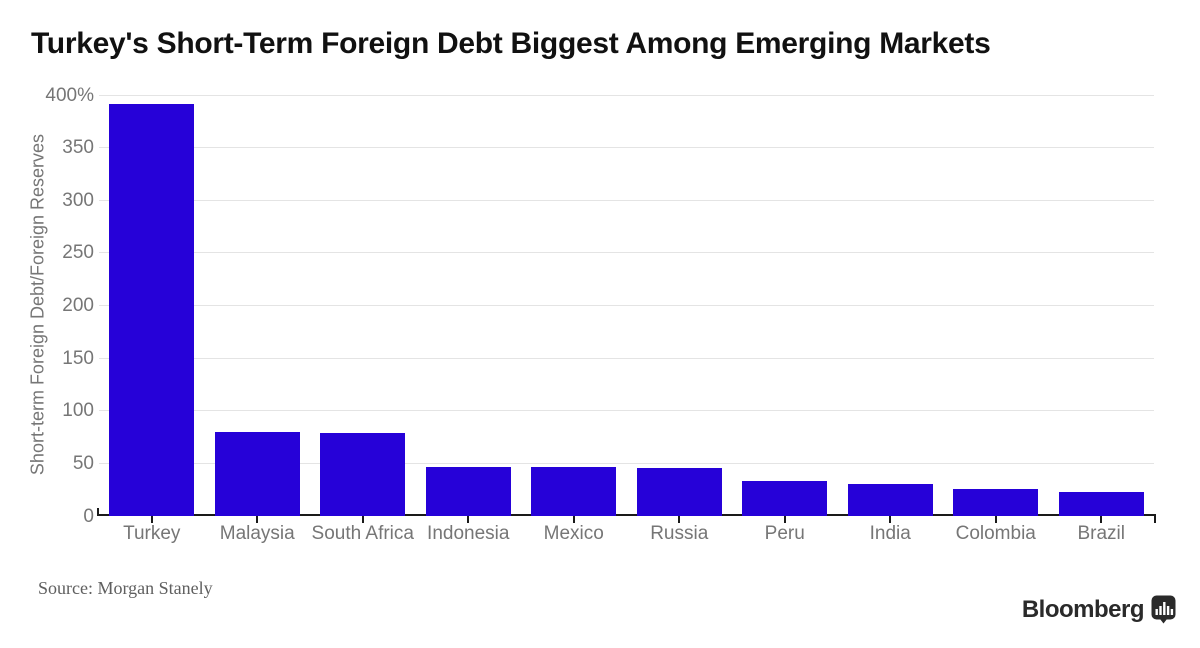  I want to click on bloomberg-wordmark: Bloomberg, so click(1083, 609).